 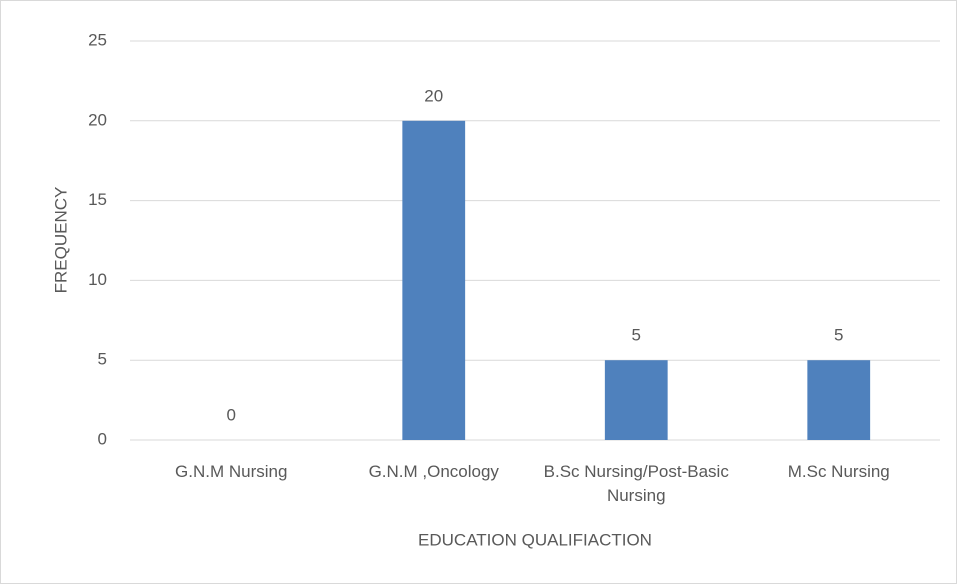 What do you see at coordinates (60, 240) in the screenshot?
I see `y-axis-label: FREQUENCY` at bounding box center [60, 240].